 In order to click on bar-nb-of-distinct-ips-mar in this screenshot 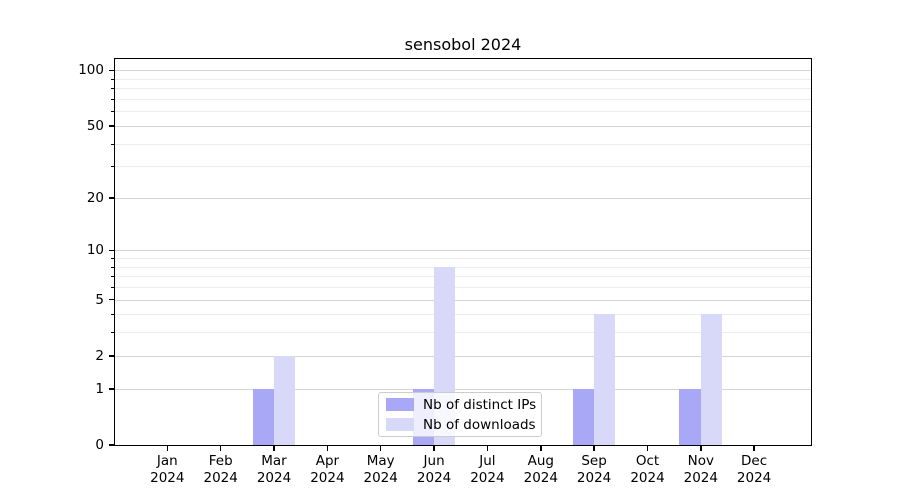, I will do `click(263, 416)`.